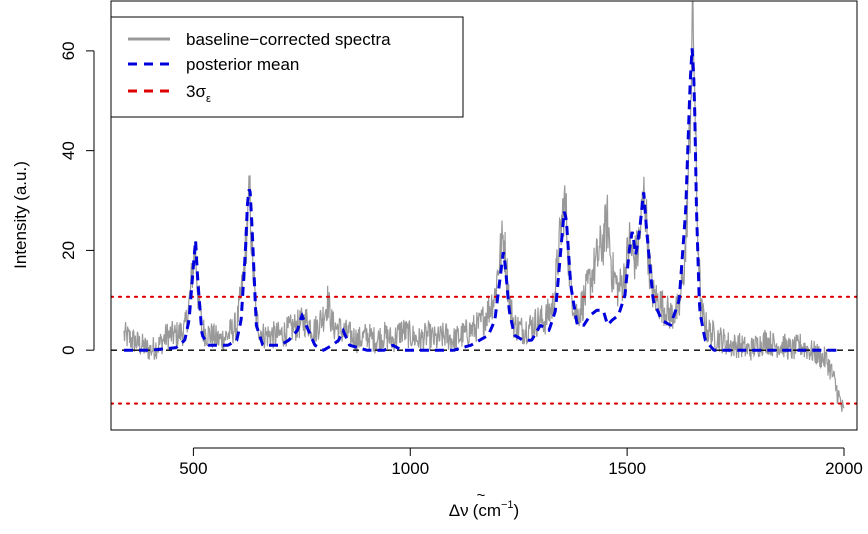 The height and width of the screenshot is (534, 868). Describe the element at coordinates (68, 349) in the screenshot. I see `y-tick-label-0: 0` at that location.